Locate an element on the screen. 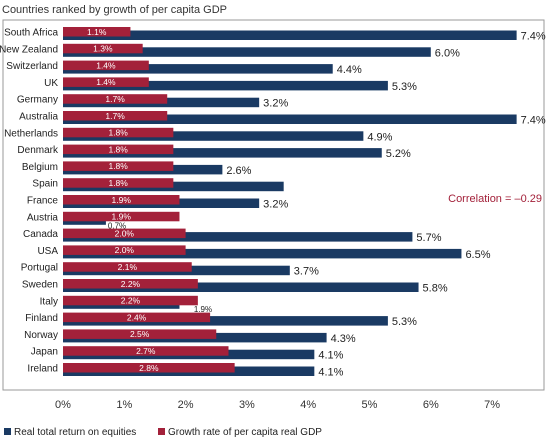 This screenshot has width=551, height=438. category-label-belgium: Belgium is located at coordinates (40, 167).